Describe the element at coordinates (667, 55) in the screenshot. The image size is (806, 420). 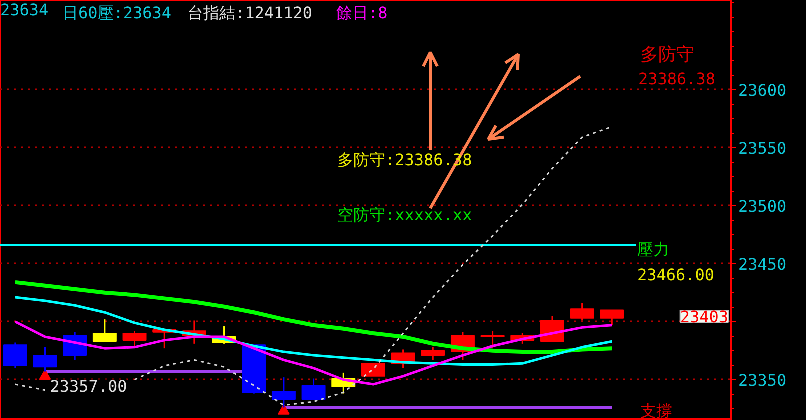
I see `text: 多防守` at that location.